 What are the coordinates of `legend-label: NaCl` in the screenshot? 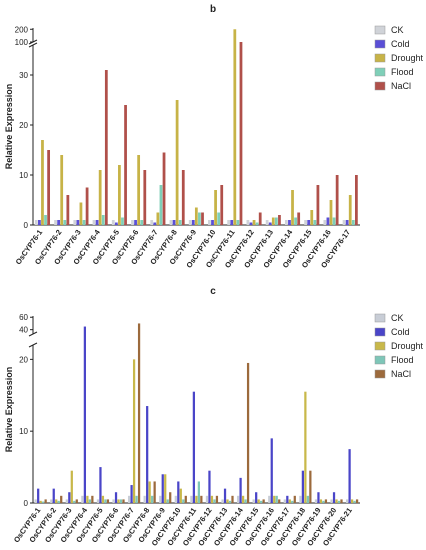 It's located at (401, 86).